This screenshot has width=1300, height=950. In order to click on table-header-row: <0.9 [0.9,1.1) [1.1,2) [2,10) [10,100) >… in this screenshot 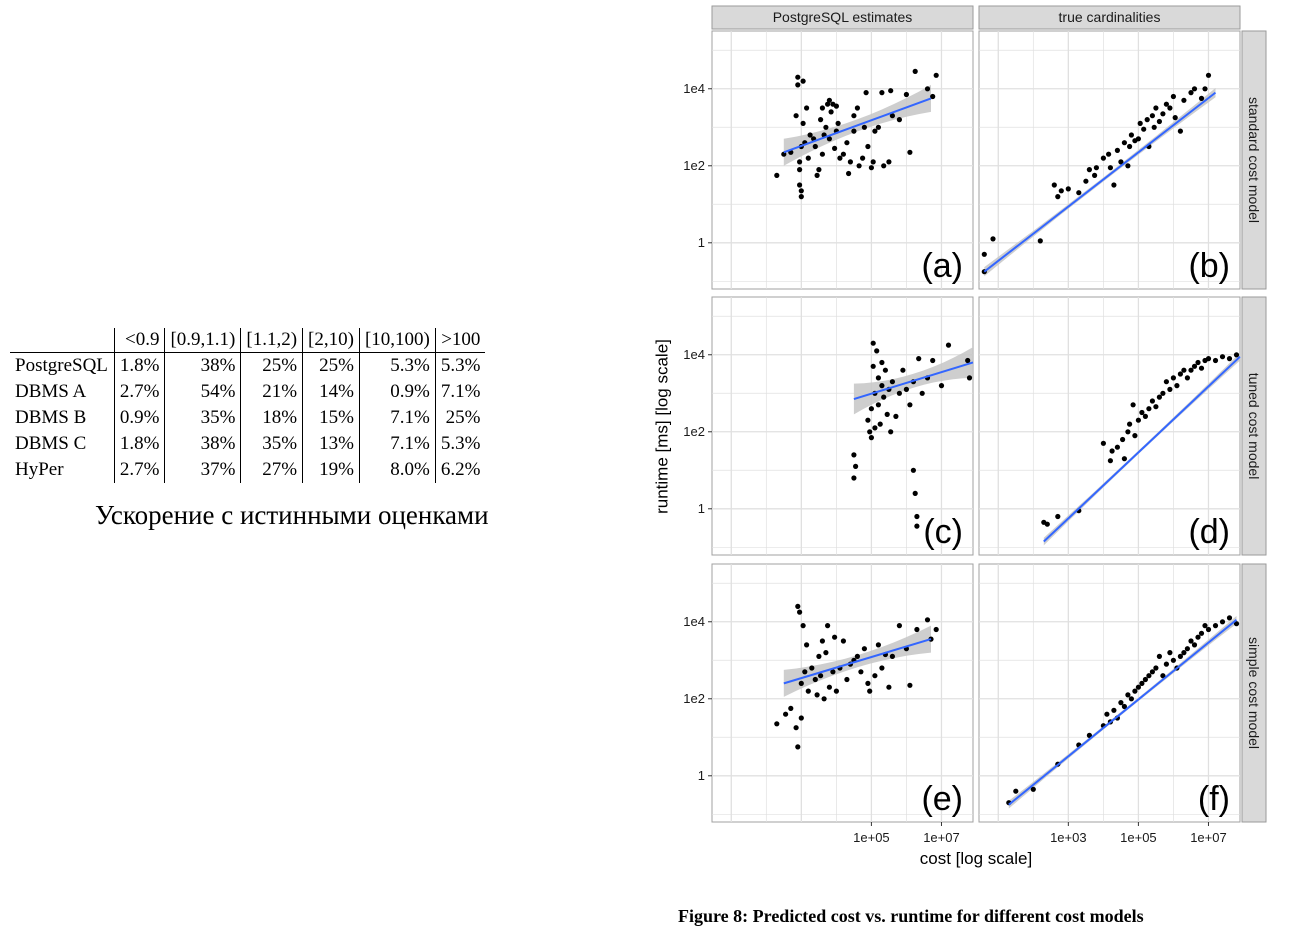, I will do `click(248, 340)`.